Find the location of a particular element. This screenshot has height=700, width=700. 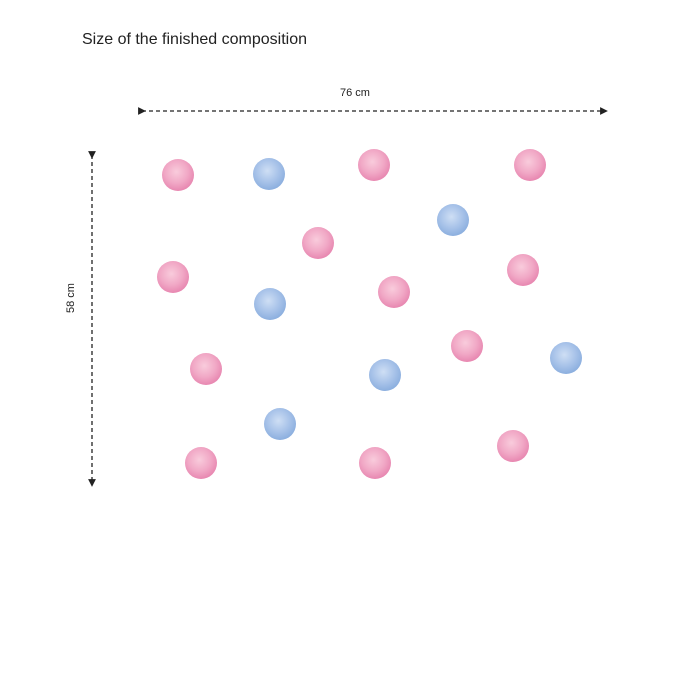

caption-title: Size of the finished composition is located at coordinates (195, 39).